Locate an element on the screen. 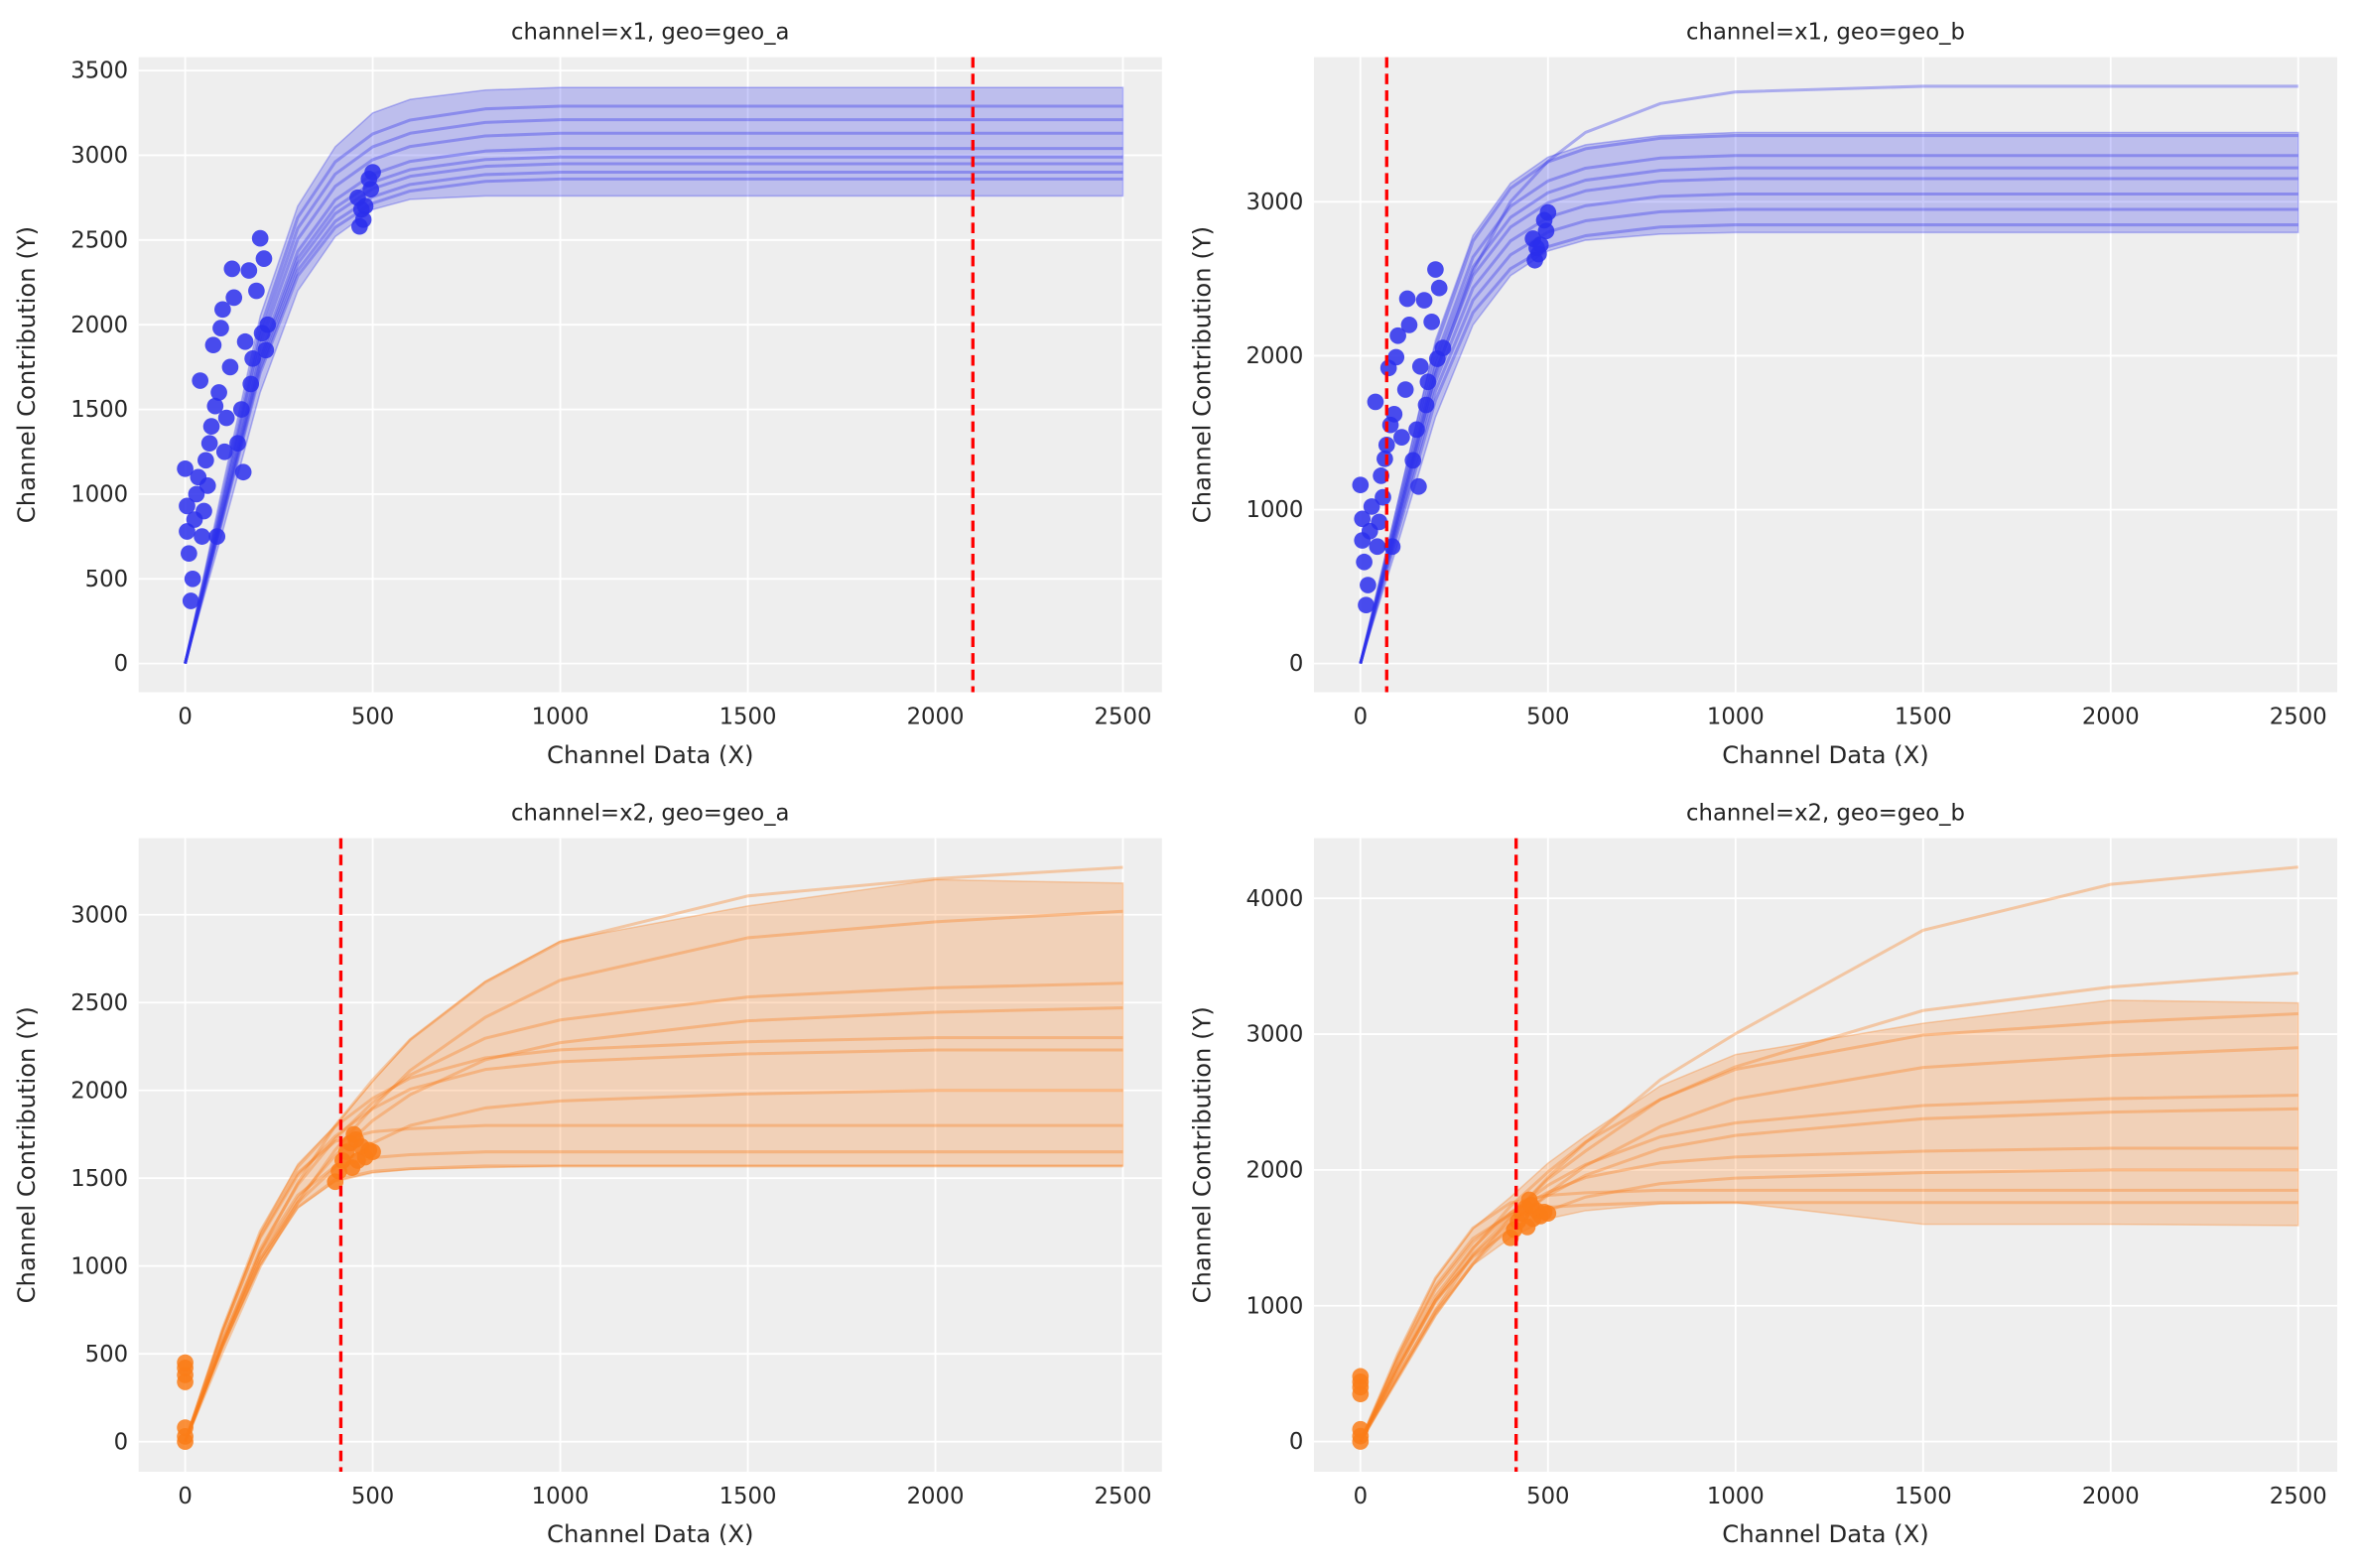 The height and width of the screenshot is (1568, 2360). x-tick-label: 1500 is located at coordinates (748, 1496).